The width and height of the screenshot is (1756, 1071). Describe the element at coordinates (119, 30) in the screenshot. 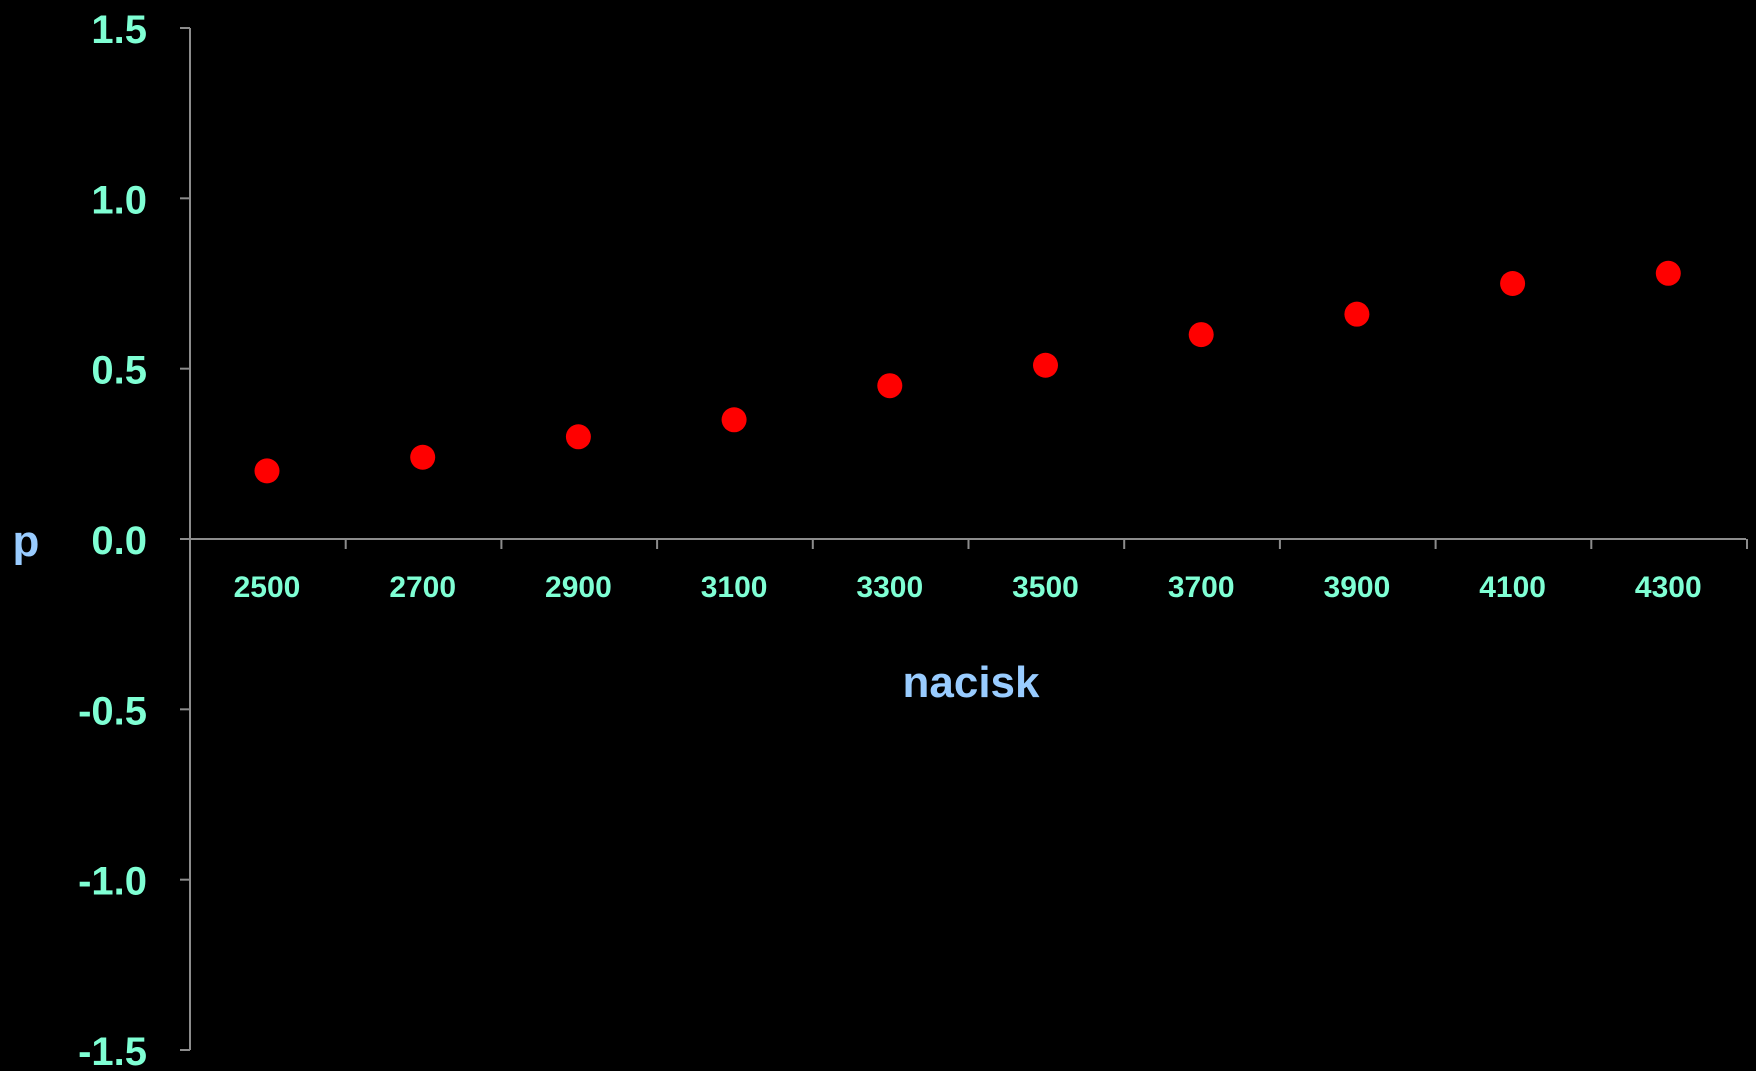

I see `y-tick-label: 1.5` at that location.